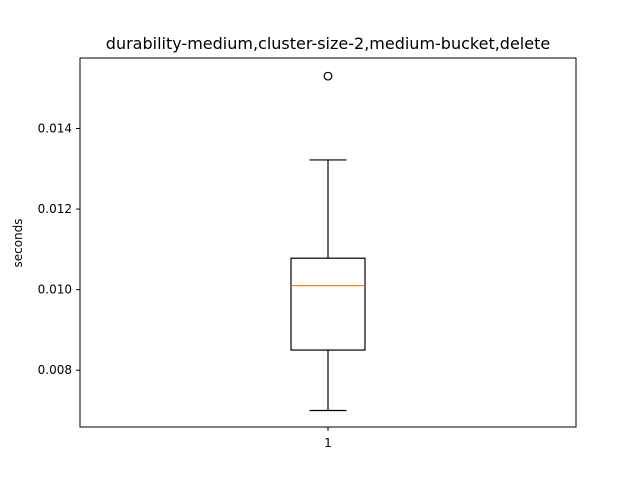  I want to click on y-tick-label: 0.012, so click(55, 209).